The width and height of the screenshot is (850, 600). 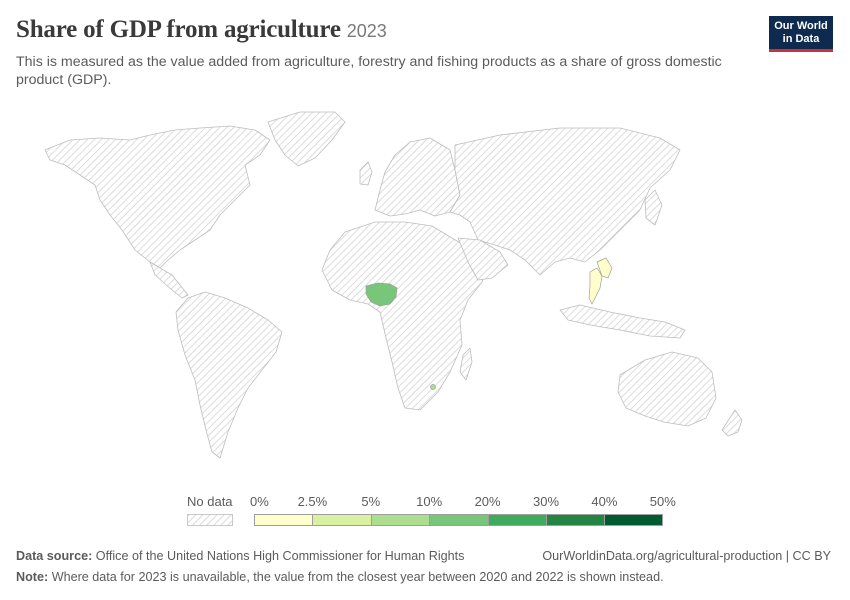 I want to click on arabia-shape, so click(x=483, y=259).